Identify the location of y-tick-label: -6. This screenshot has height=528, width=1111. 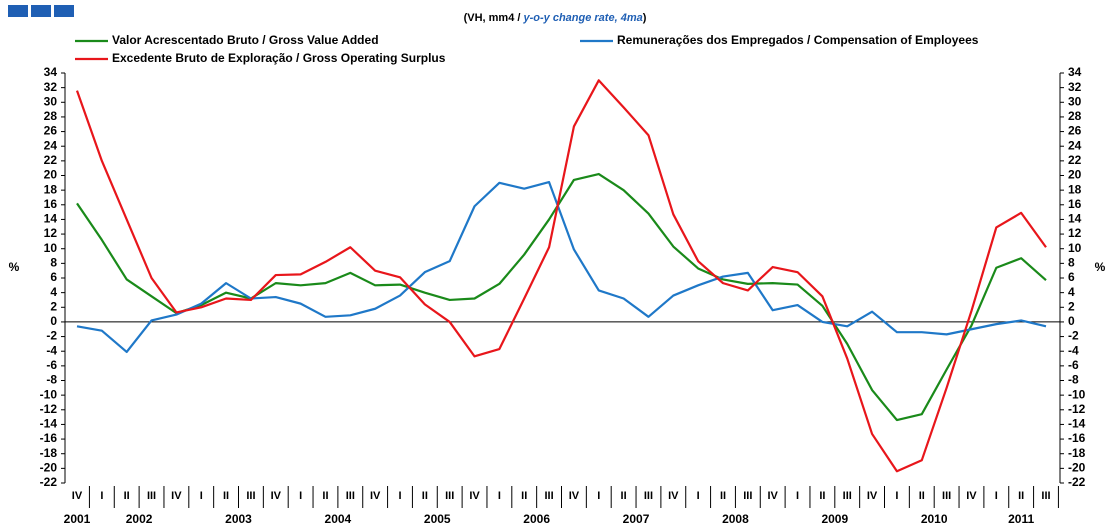
(51, 365).